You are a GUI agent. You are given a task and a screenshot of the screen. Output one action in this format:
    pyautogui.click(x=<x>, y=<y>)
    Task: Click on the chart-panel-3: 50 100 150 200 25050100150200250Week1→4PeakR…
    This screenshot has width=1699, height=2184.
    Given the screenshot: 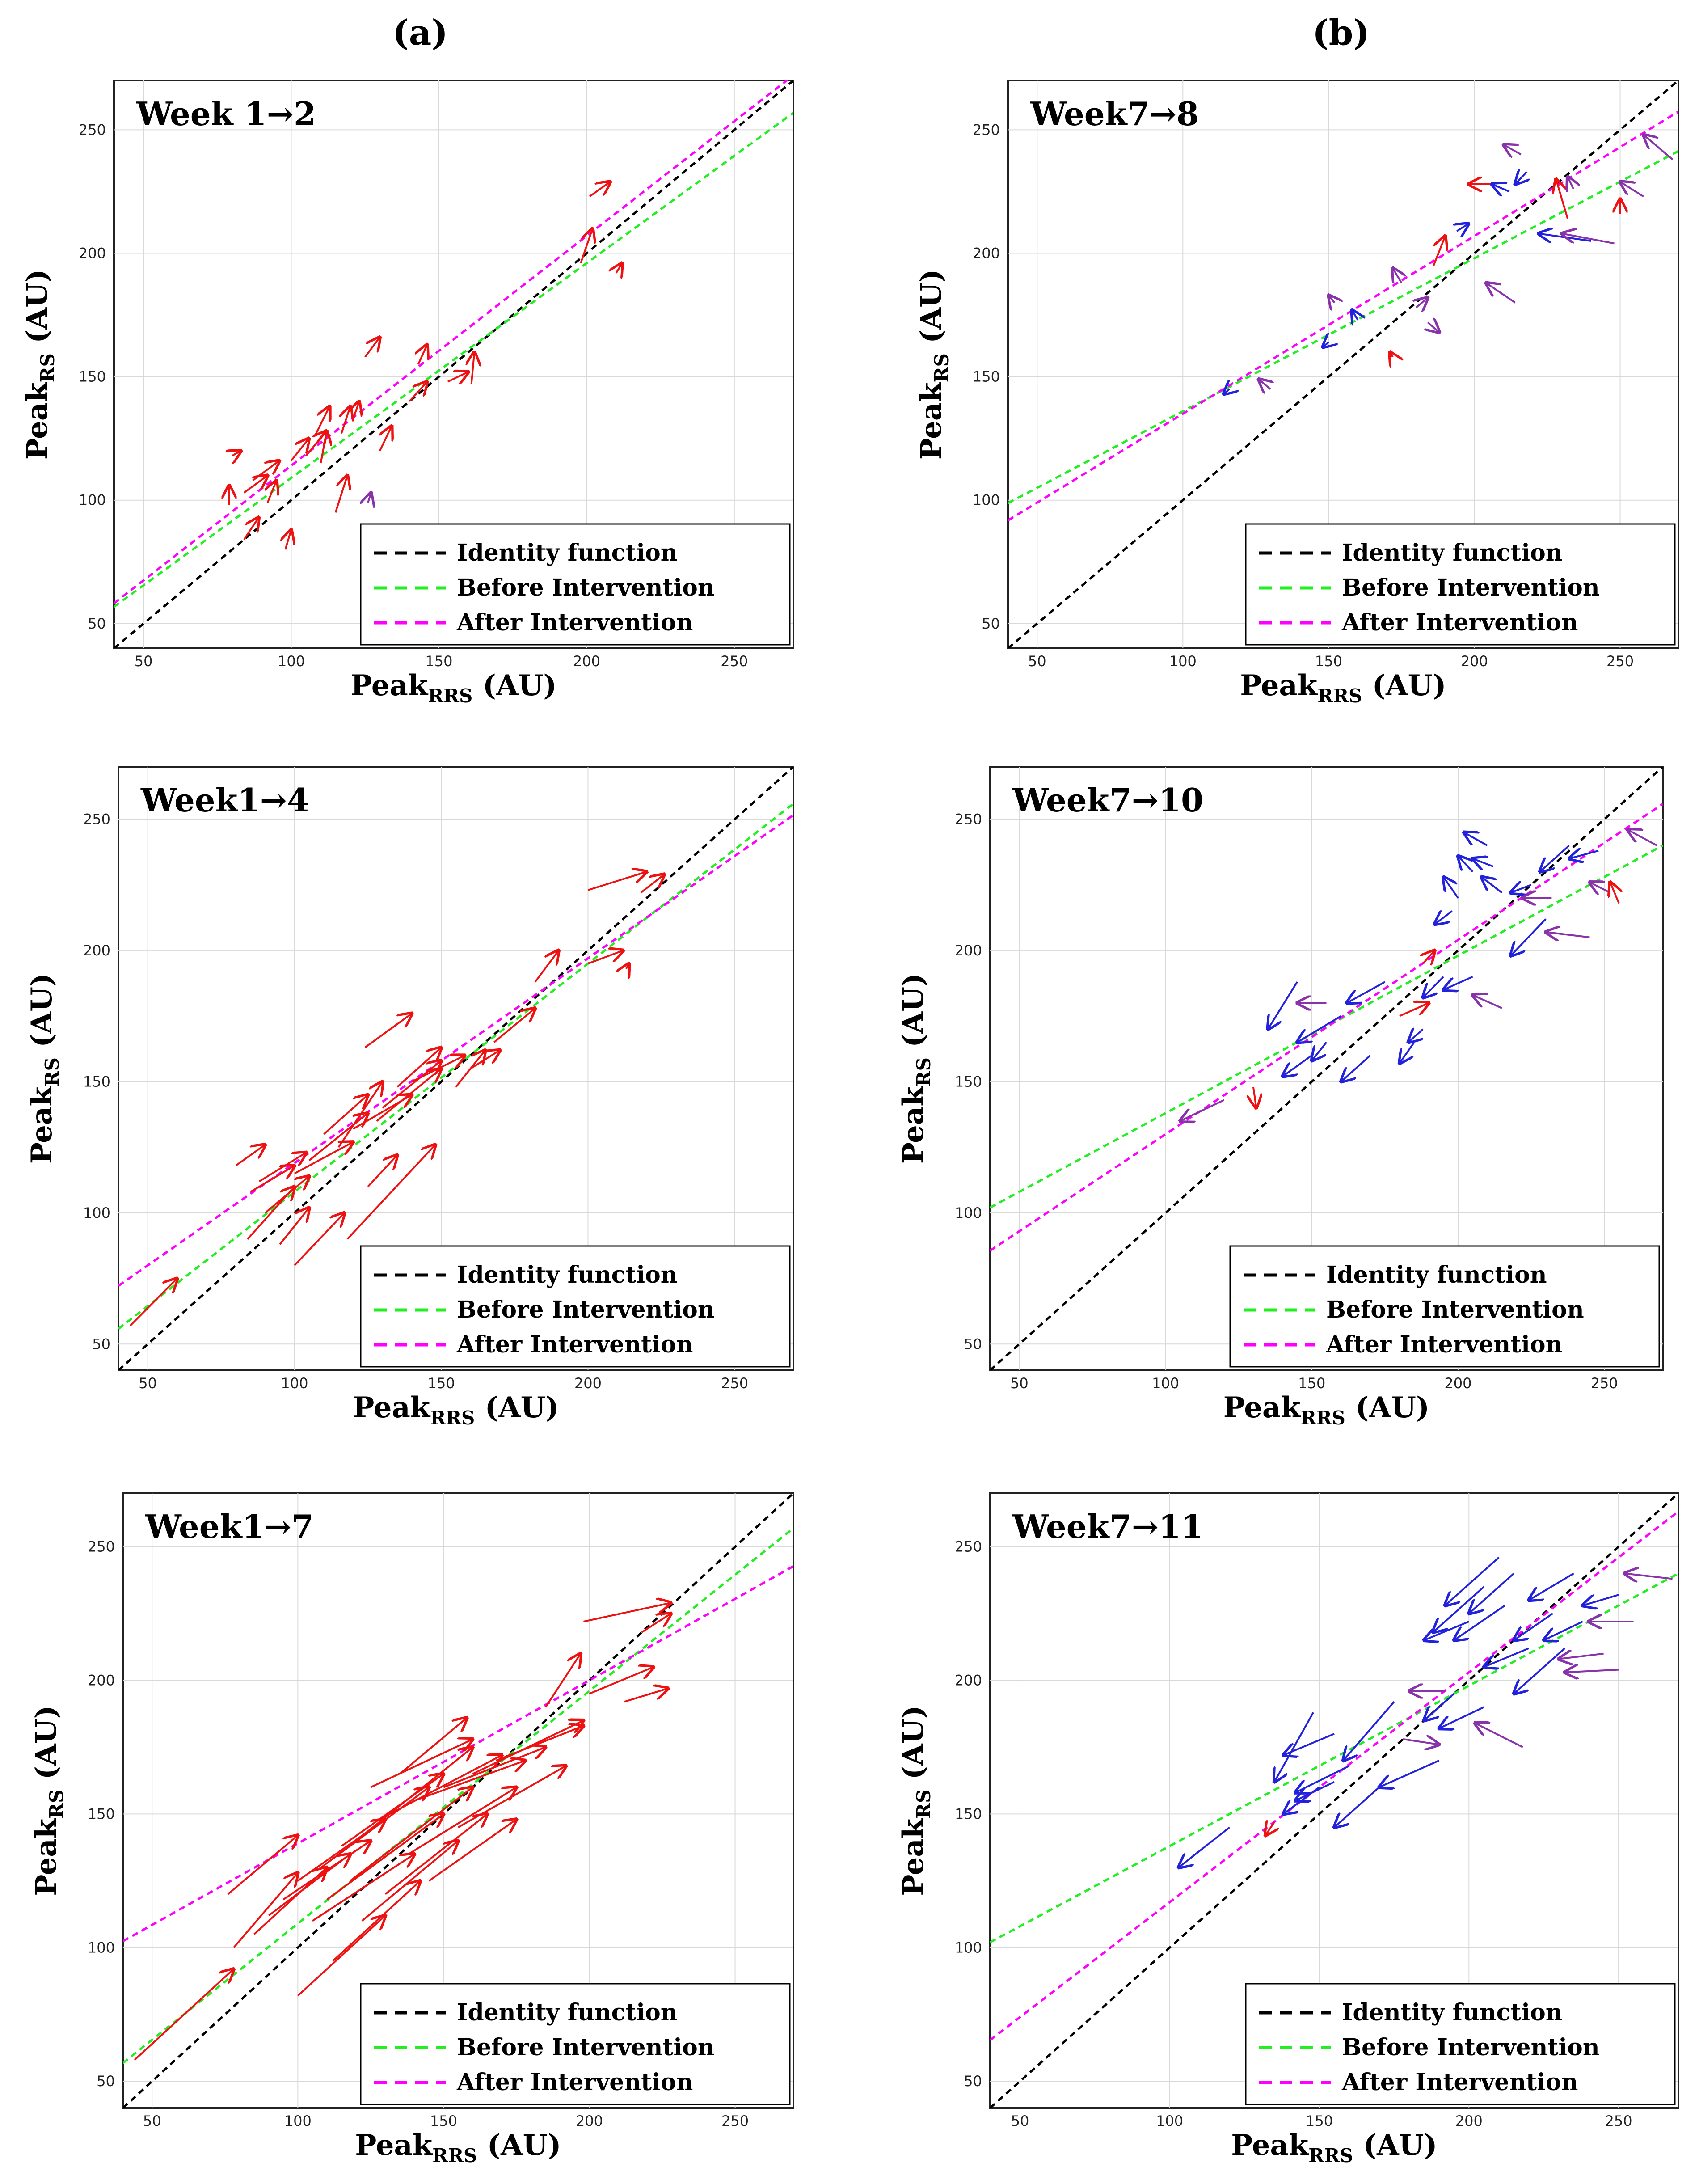 What is the action you would take?
    pyautogui.click(x=409, y=1097)
    